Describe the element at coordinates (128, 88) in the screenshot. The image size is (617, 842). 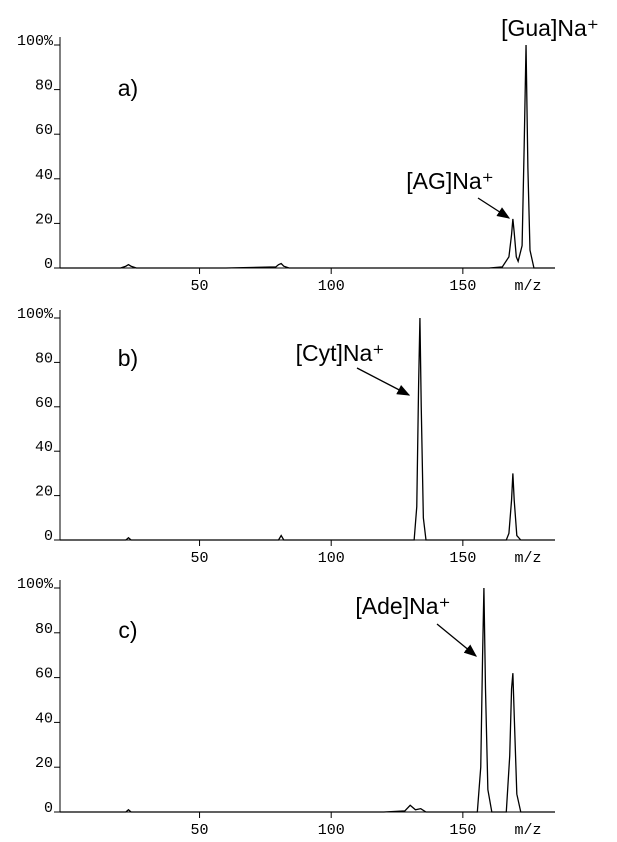
I see `panel-label: a)` at that location.